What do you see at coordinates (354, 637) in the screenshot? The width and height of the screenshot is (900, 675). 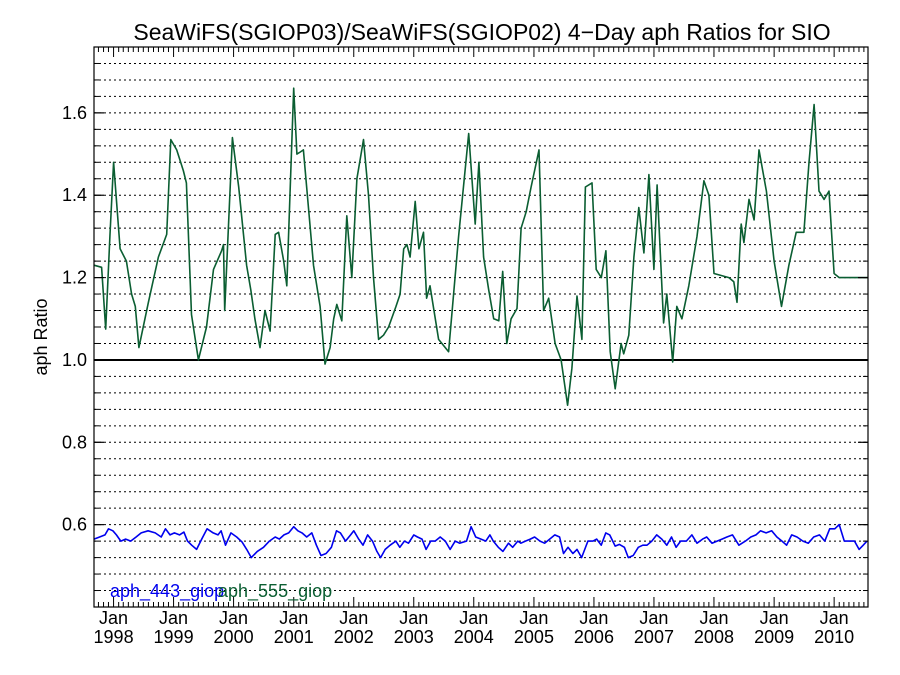 I see `x-tick-year-label: 2002` at bounding box center [354, 637].